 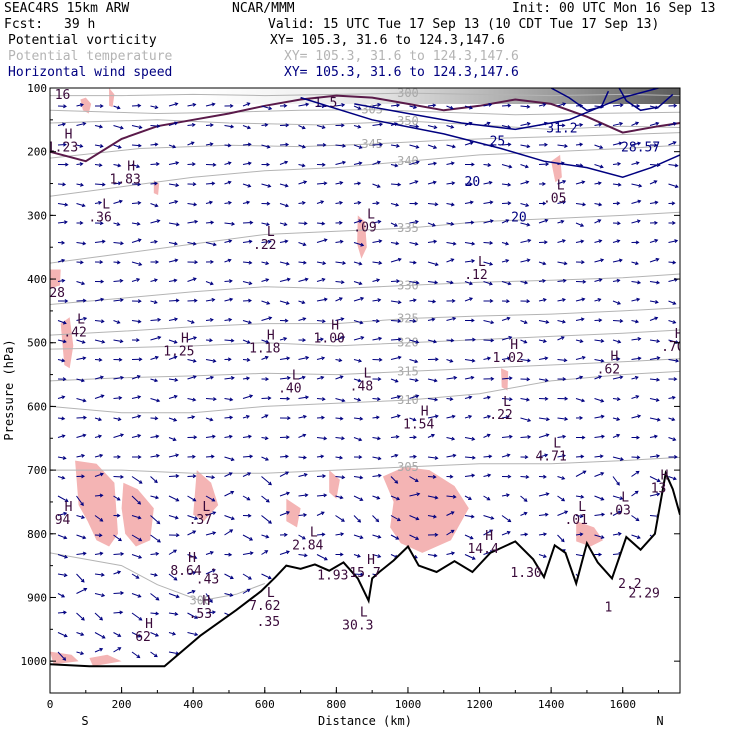 I want to click on pv-extremum-value: 1, so click(x=608, y=607).